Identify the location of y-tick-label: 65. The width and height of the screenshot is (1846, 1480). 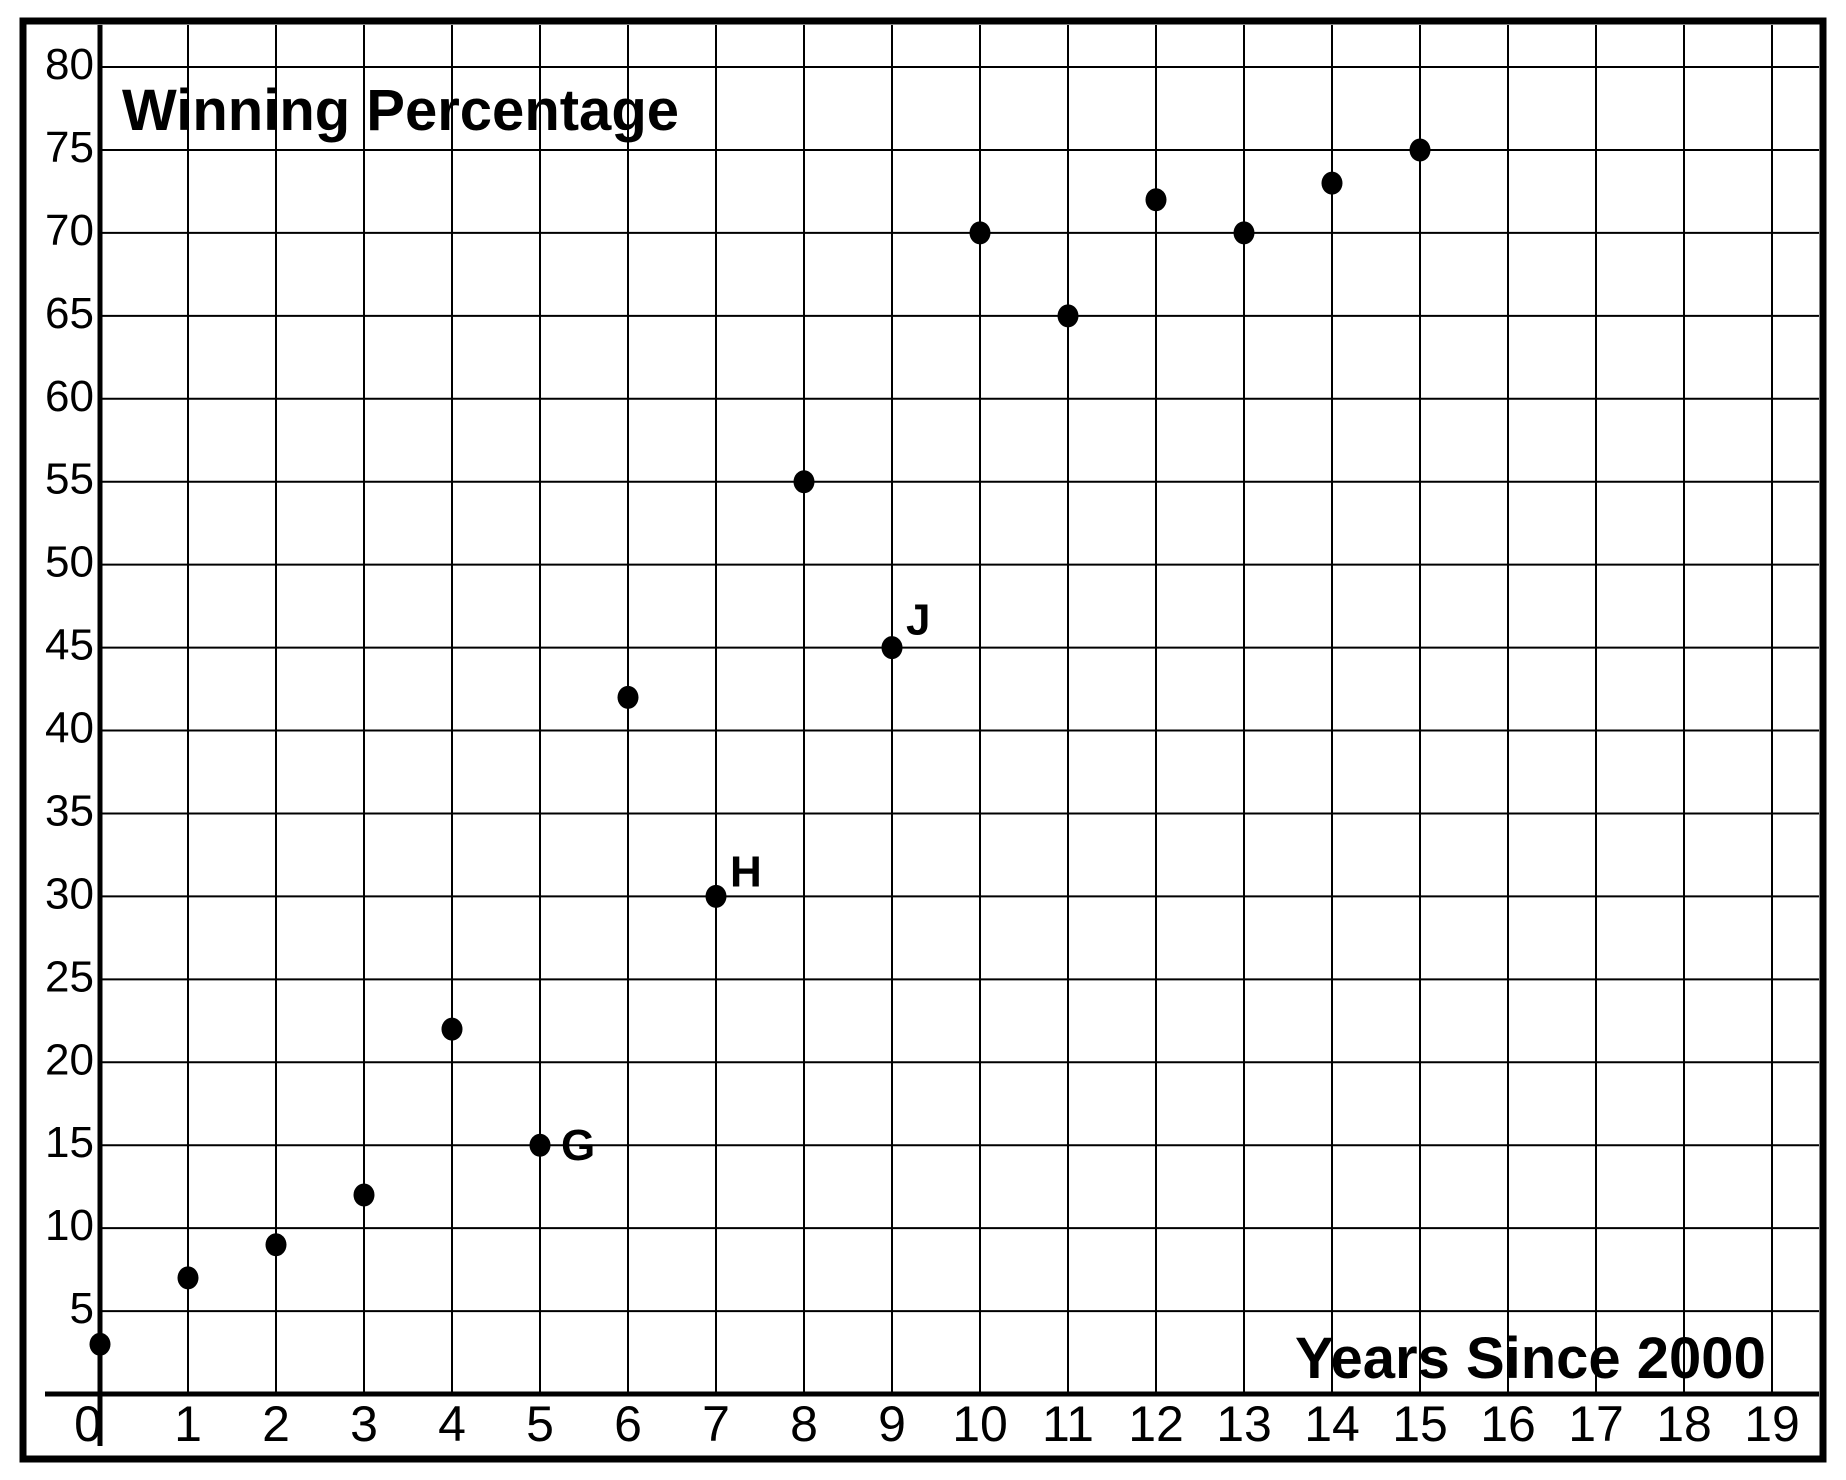
(69, 313).